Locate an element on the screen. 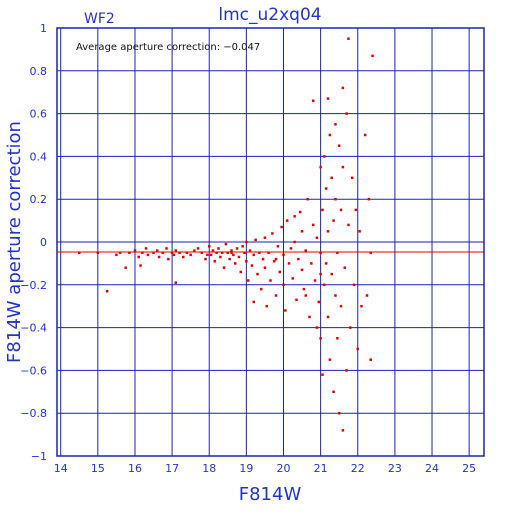  x-tick-label: 15 is located at coordinates (98, 468).